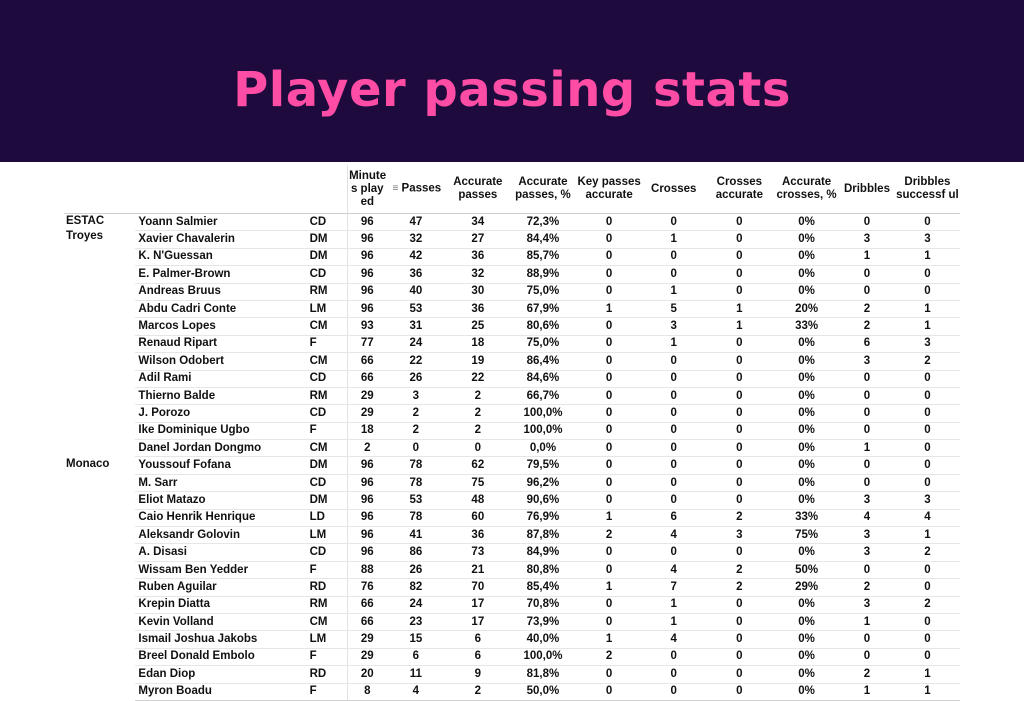 The image size is (1024, 701). Describe the element at coordinates (512, 605) in the screenshot. I see `table-row: Krepin Diatta RM 66 24 17 70,8% 0 1 0 0% 3 2` at that location.